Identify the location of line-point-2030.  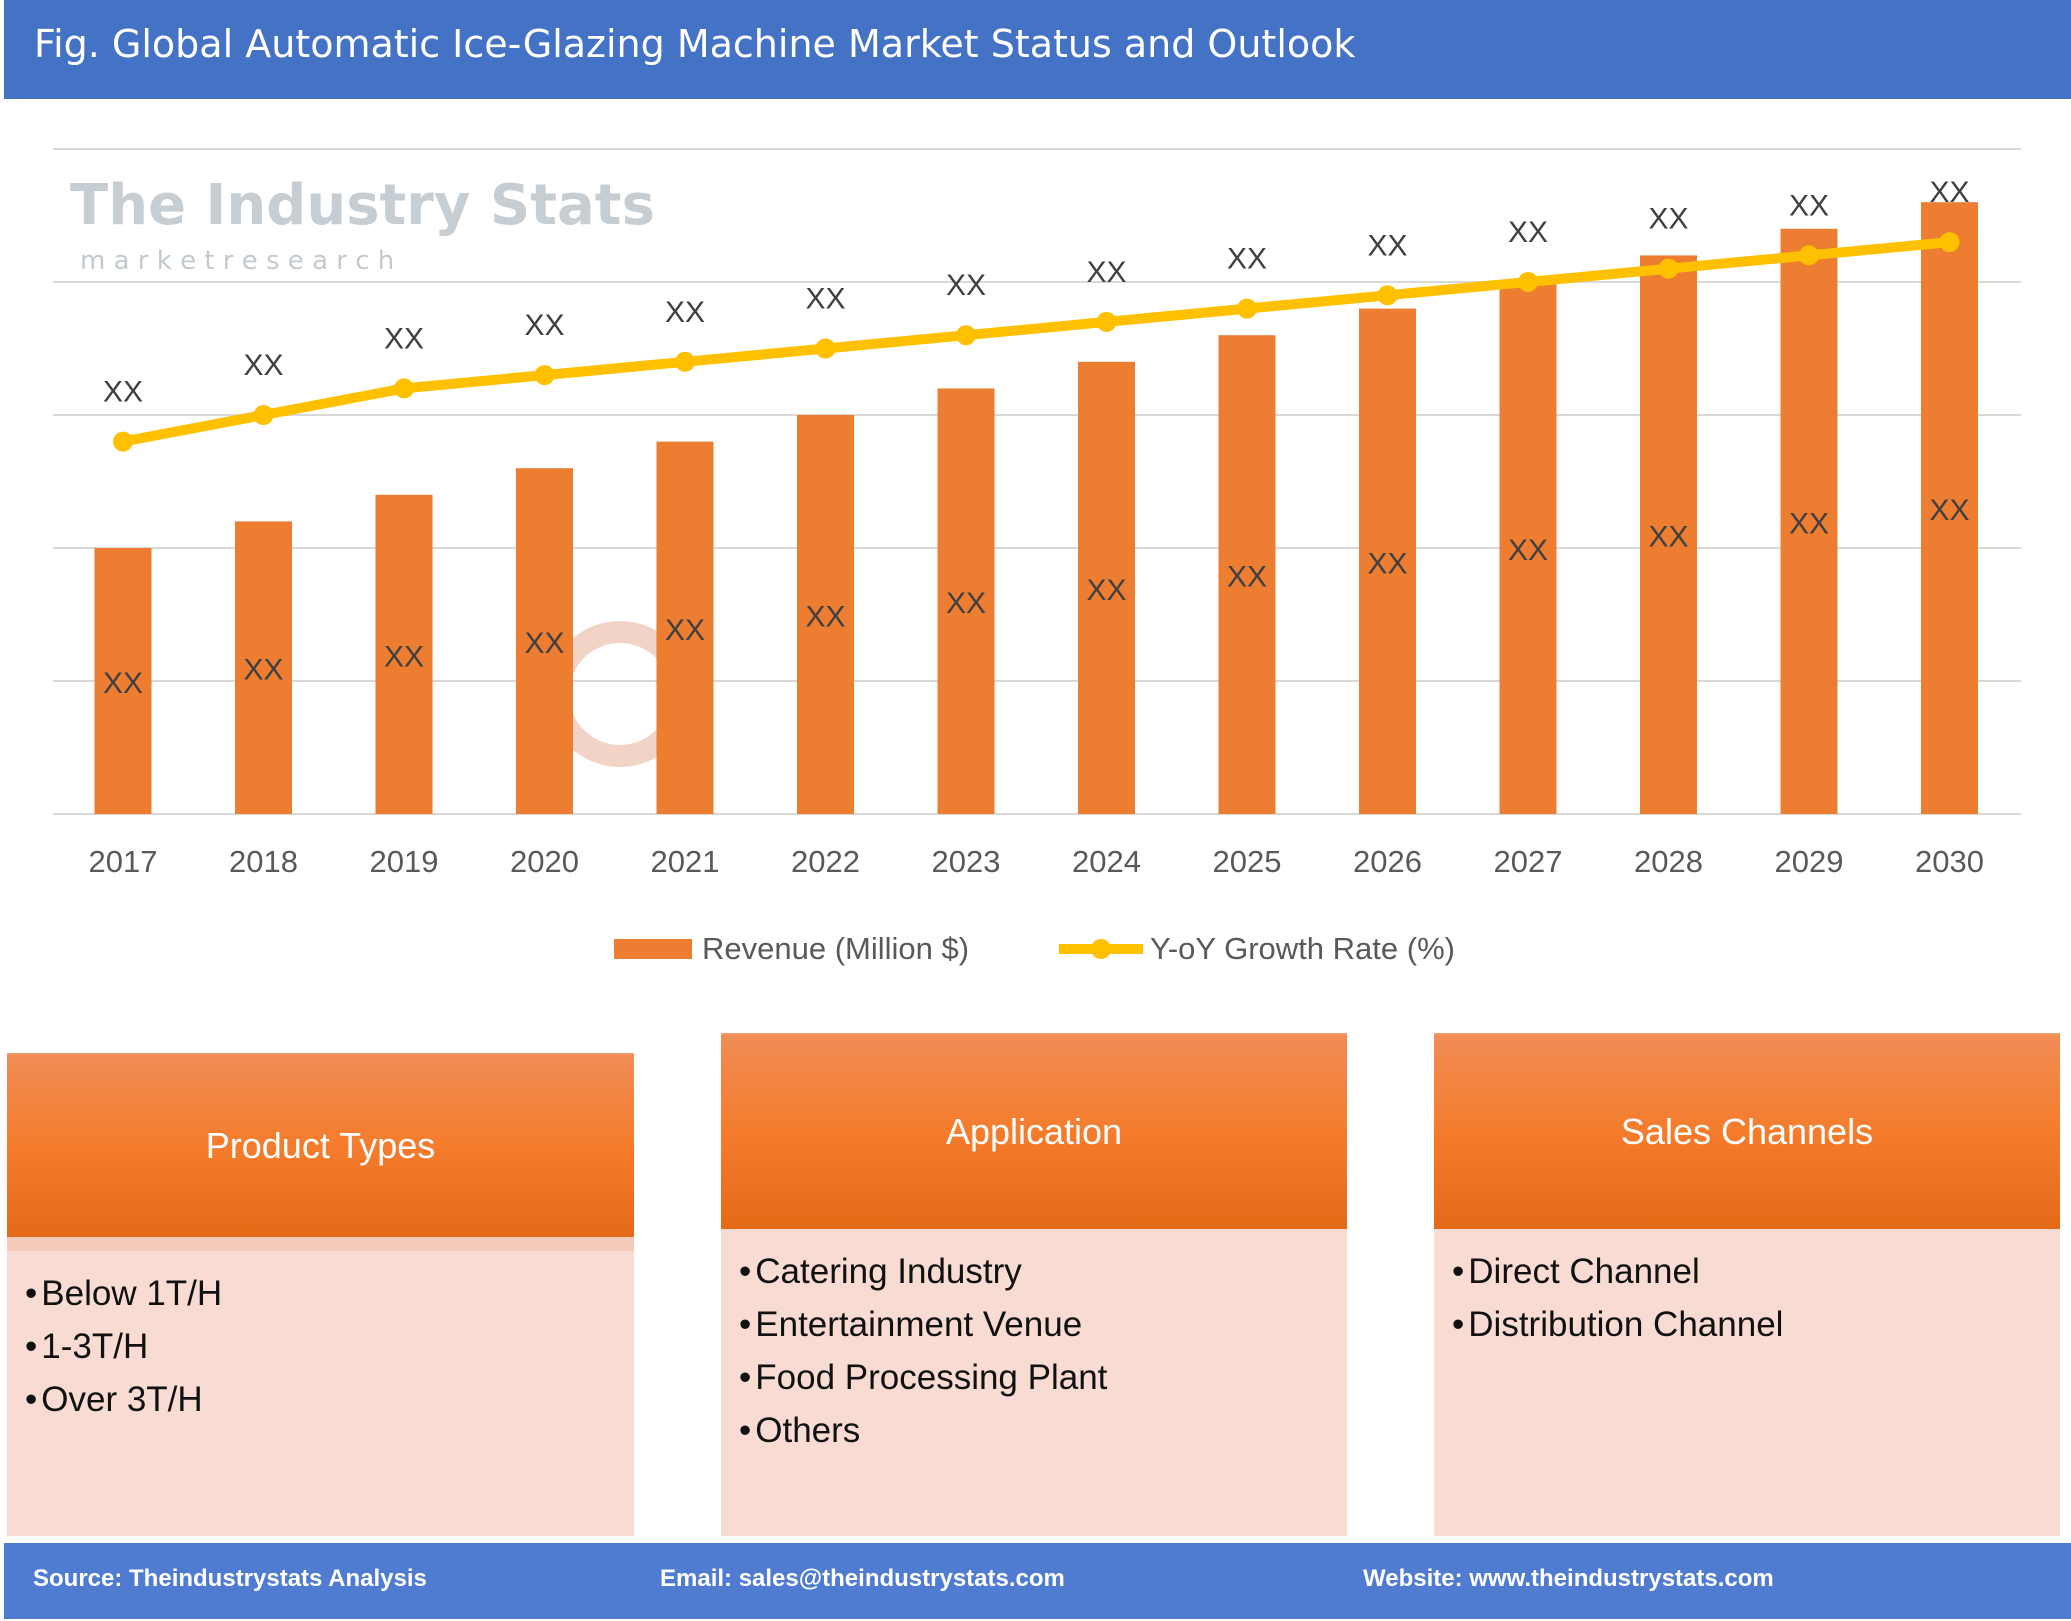
(1949, 242).